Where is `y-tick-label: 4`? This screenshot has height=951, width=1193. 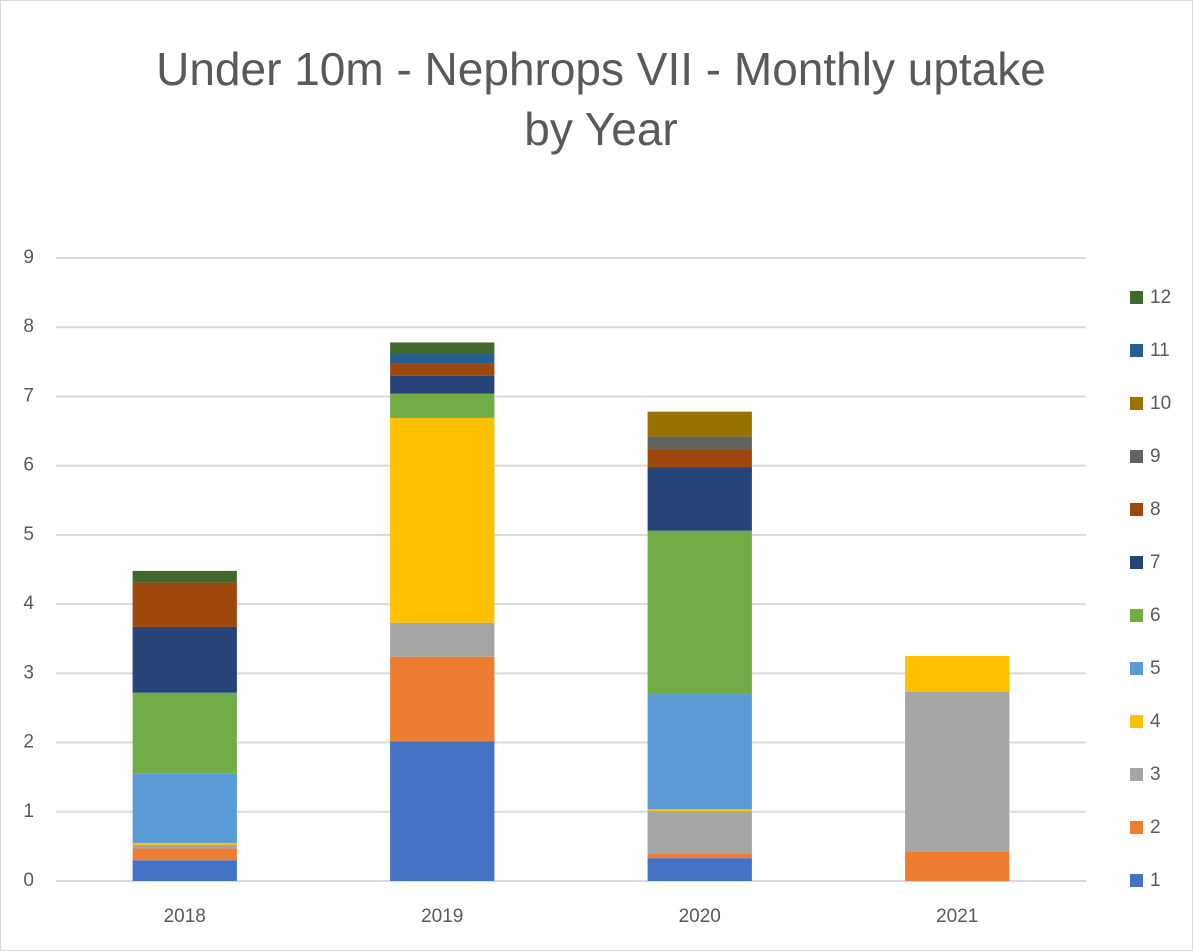 y-tick-label: 4 is located at coordinates (28, 603).